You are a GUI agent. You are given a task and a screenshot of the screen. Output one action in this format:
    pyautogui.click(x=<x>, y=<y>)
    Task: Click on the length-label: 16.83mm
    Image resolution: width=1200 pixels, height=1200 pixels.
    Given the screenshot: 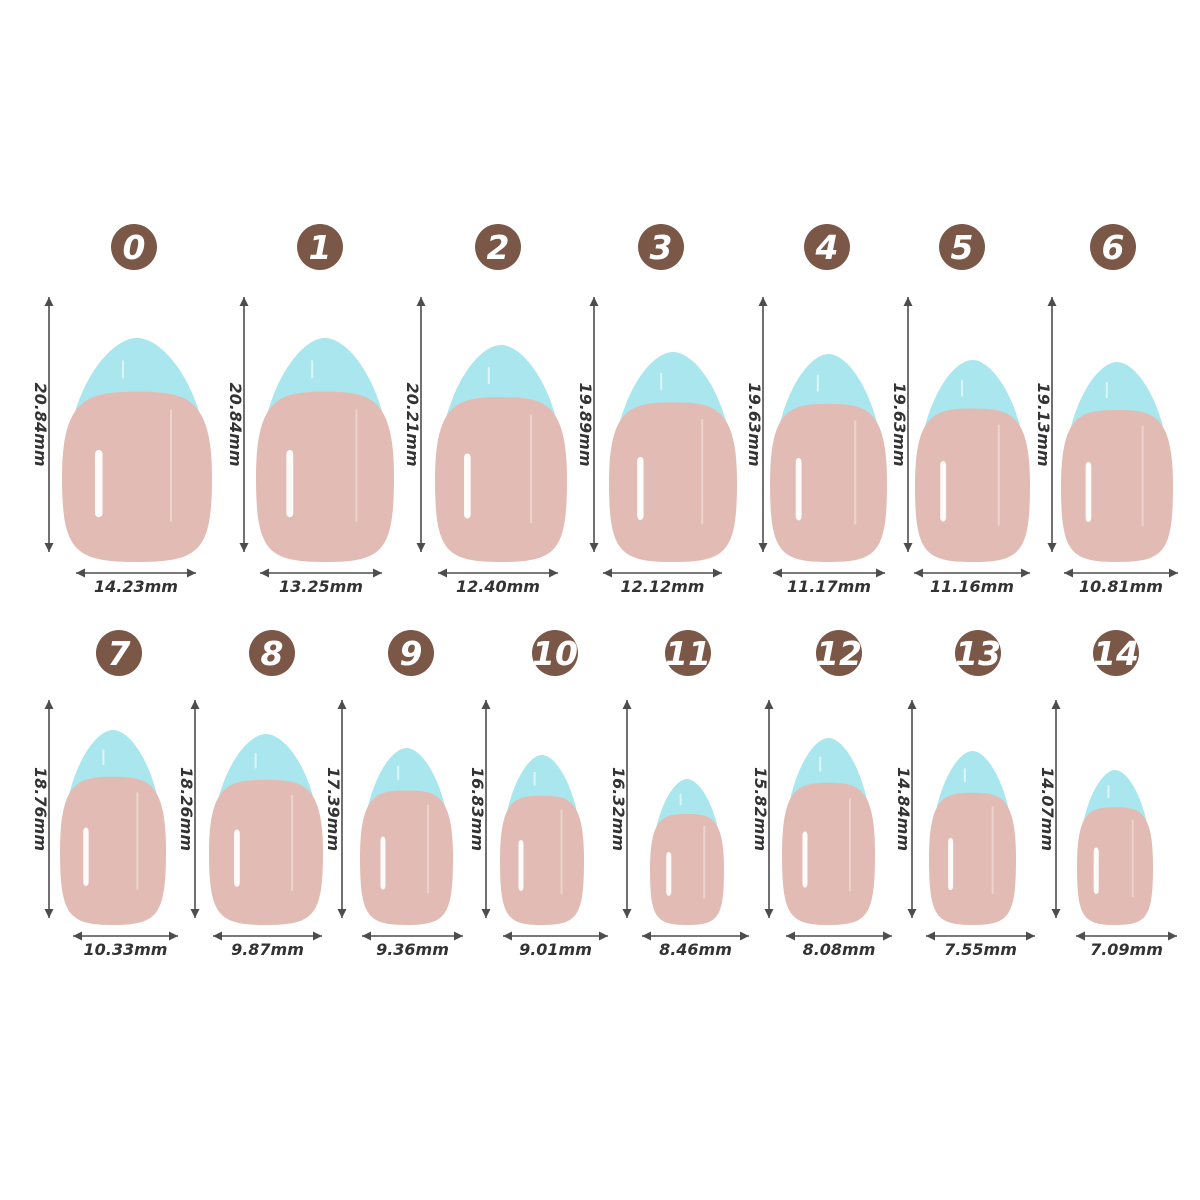 What is the action you would take?
    pyautogui.click(x=477, y=809)
    